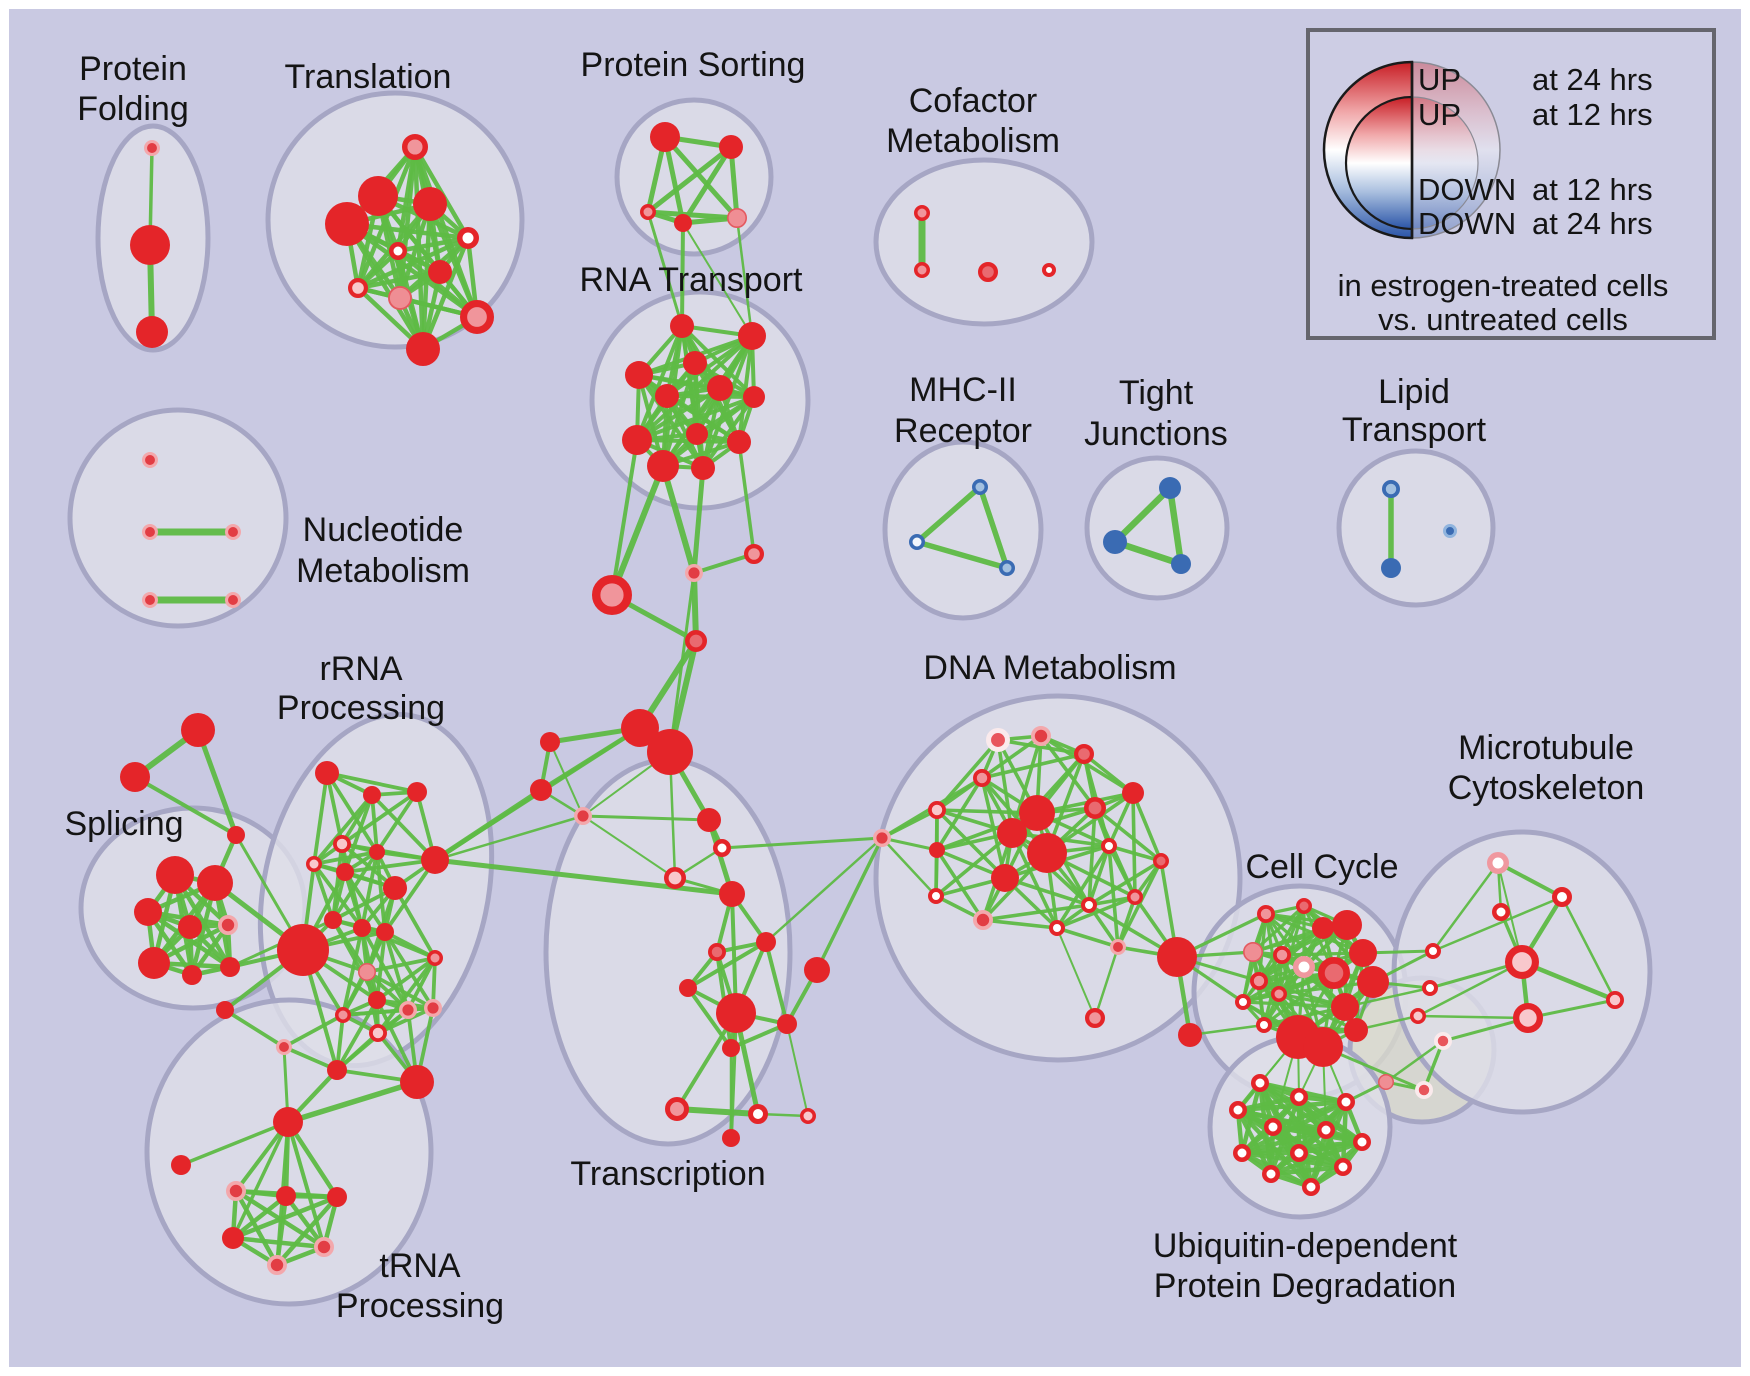 The width and height of the screenshot is (1750, 1376). What do you see at coordinates (233, 532) in the screenshot?
I see `node-nm3` at bounding box center [233, 532].